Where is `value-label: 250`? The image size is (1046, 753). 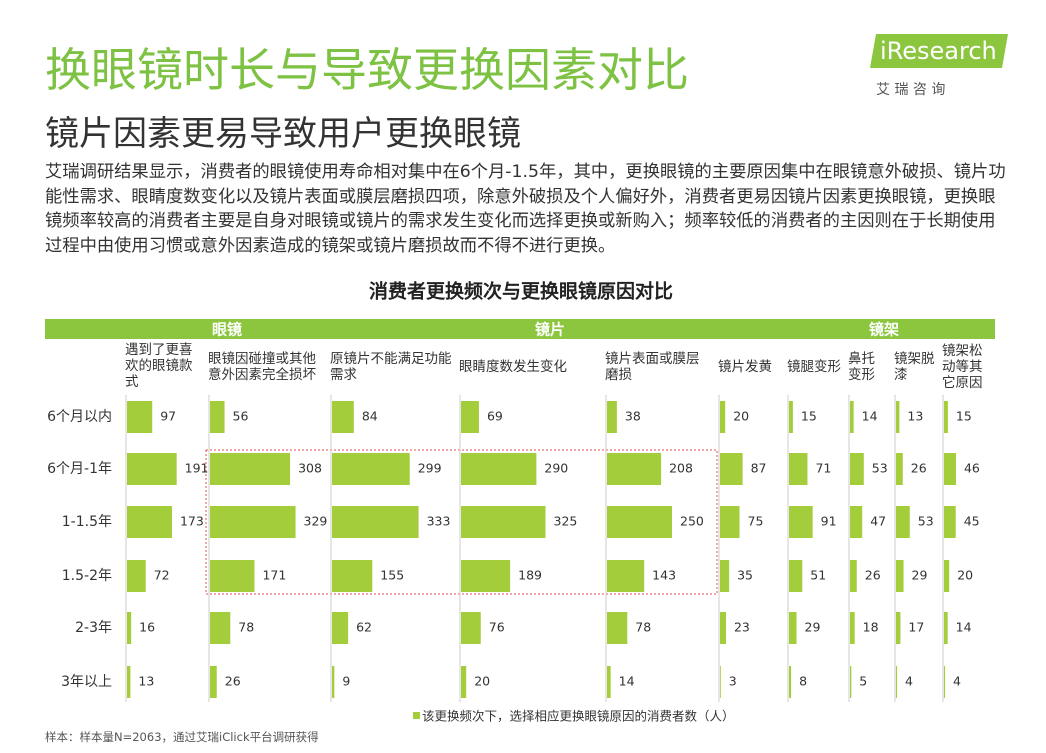 value-label: 250 is located at coordinates (692, 521).